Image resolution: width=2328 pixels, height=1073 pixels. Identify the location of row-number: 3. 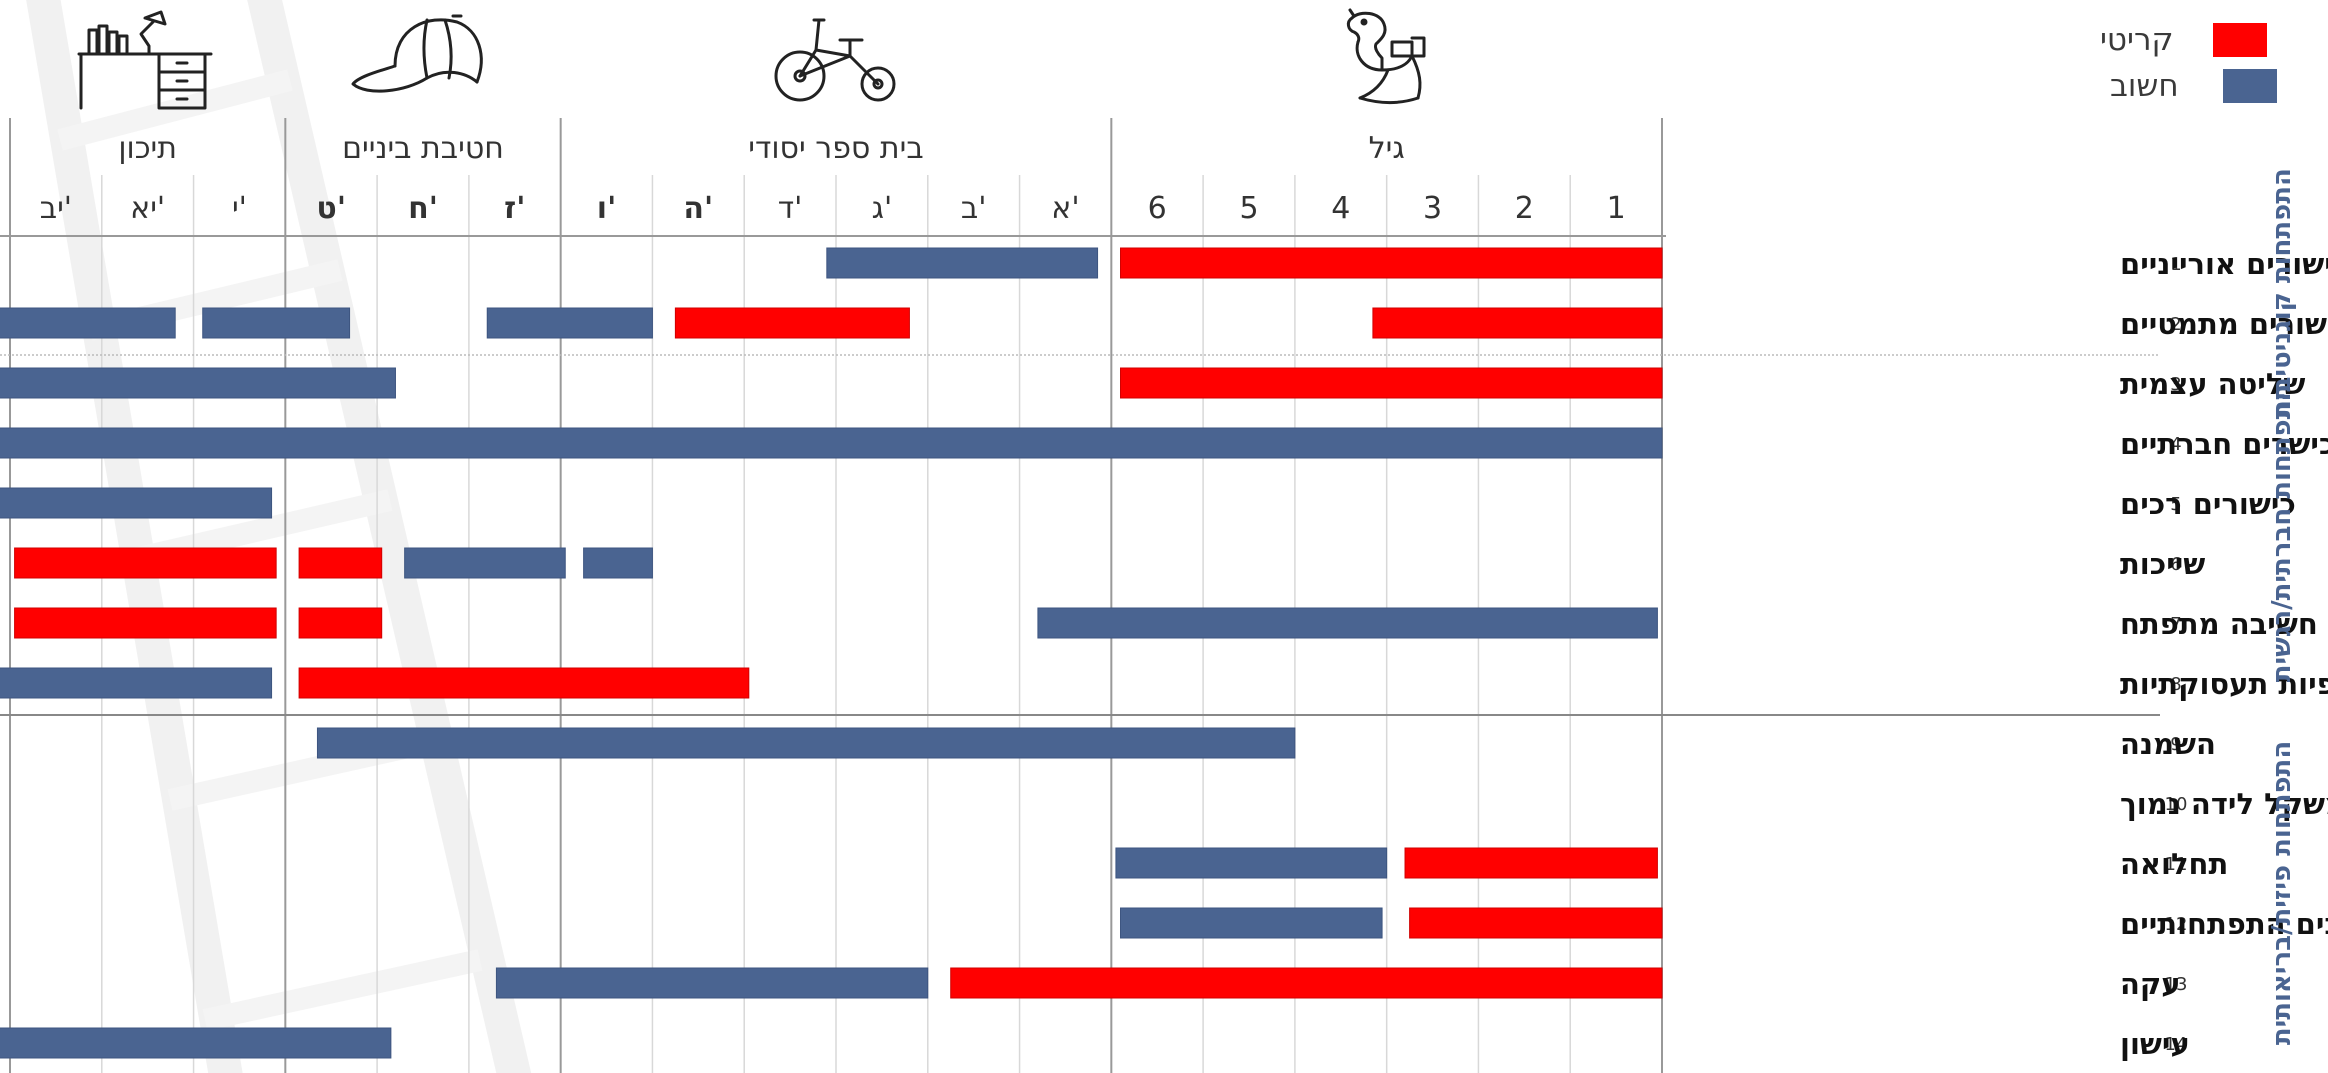
(2175, 384).